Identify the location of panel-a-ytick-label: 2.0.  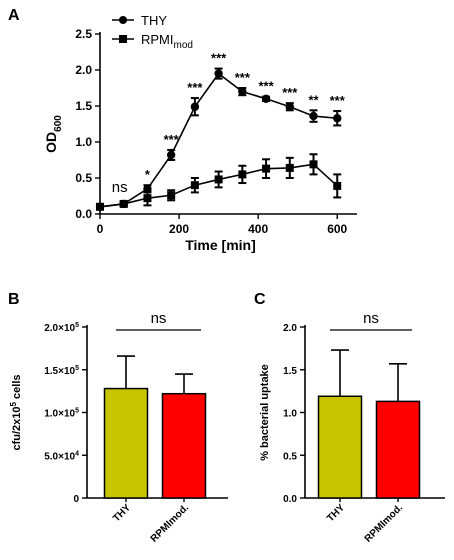
(83, 70).